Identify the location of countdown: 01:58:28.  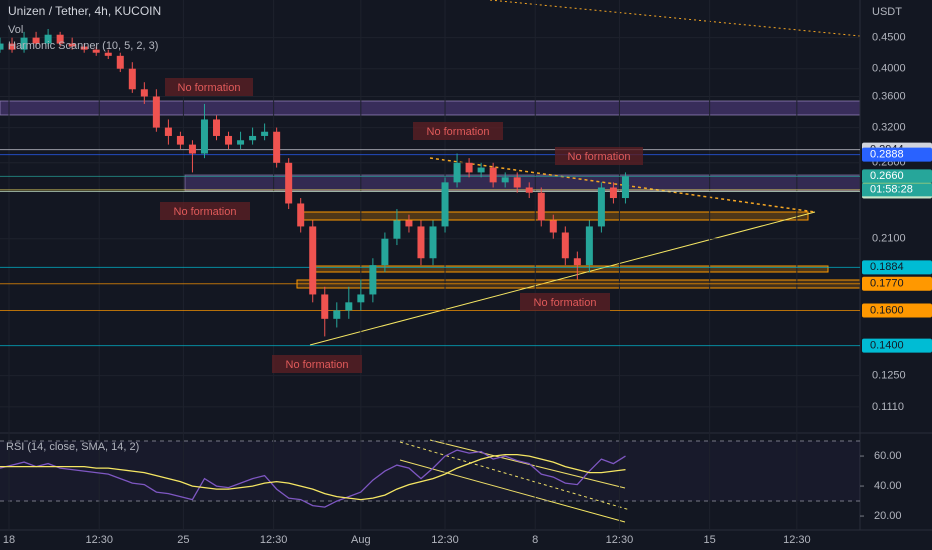
(891, 190).